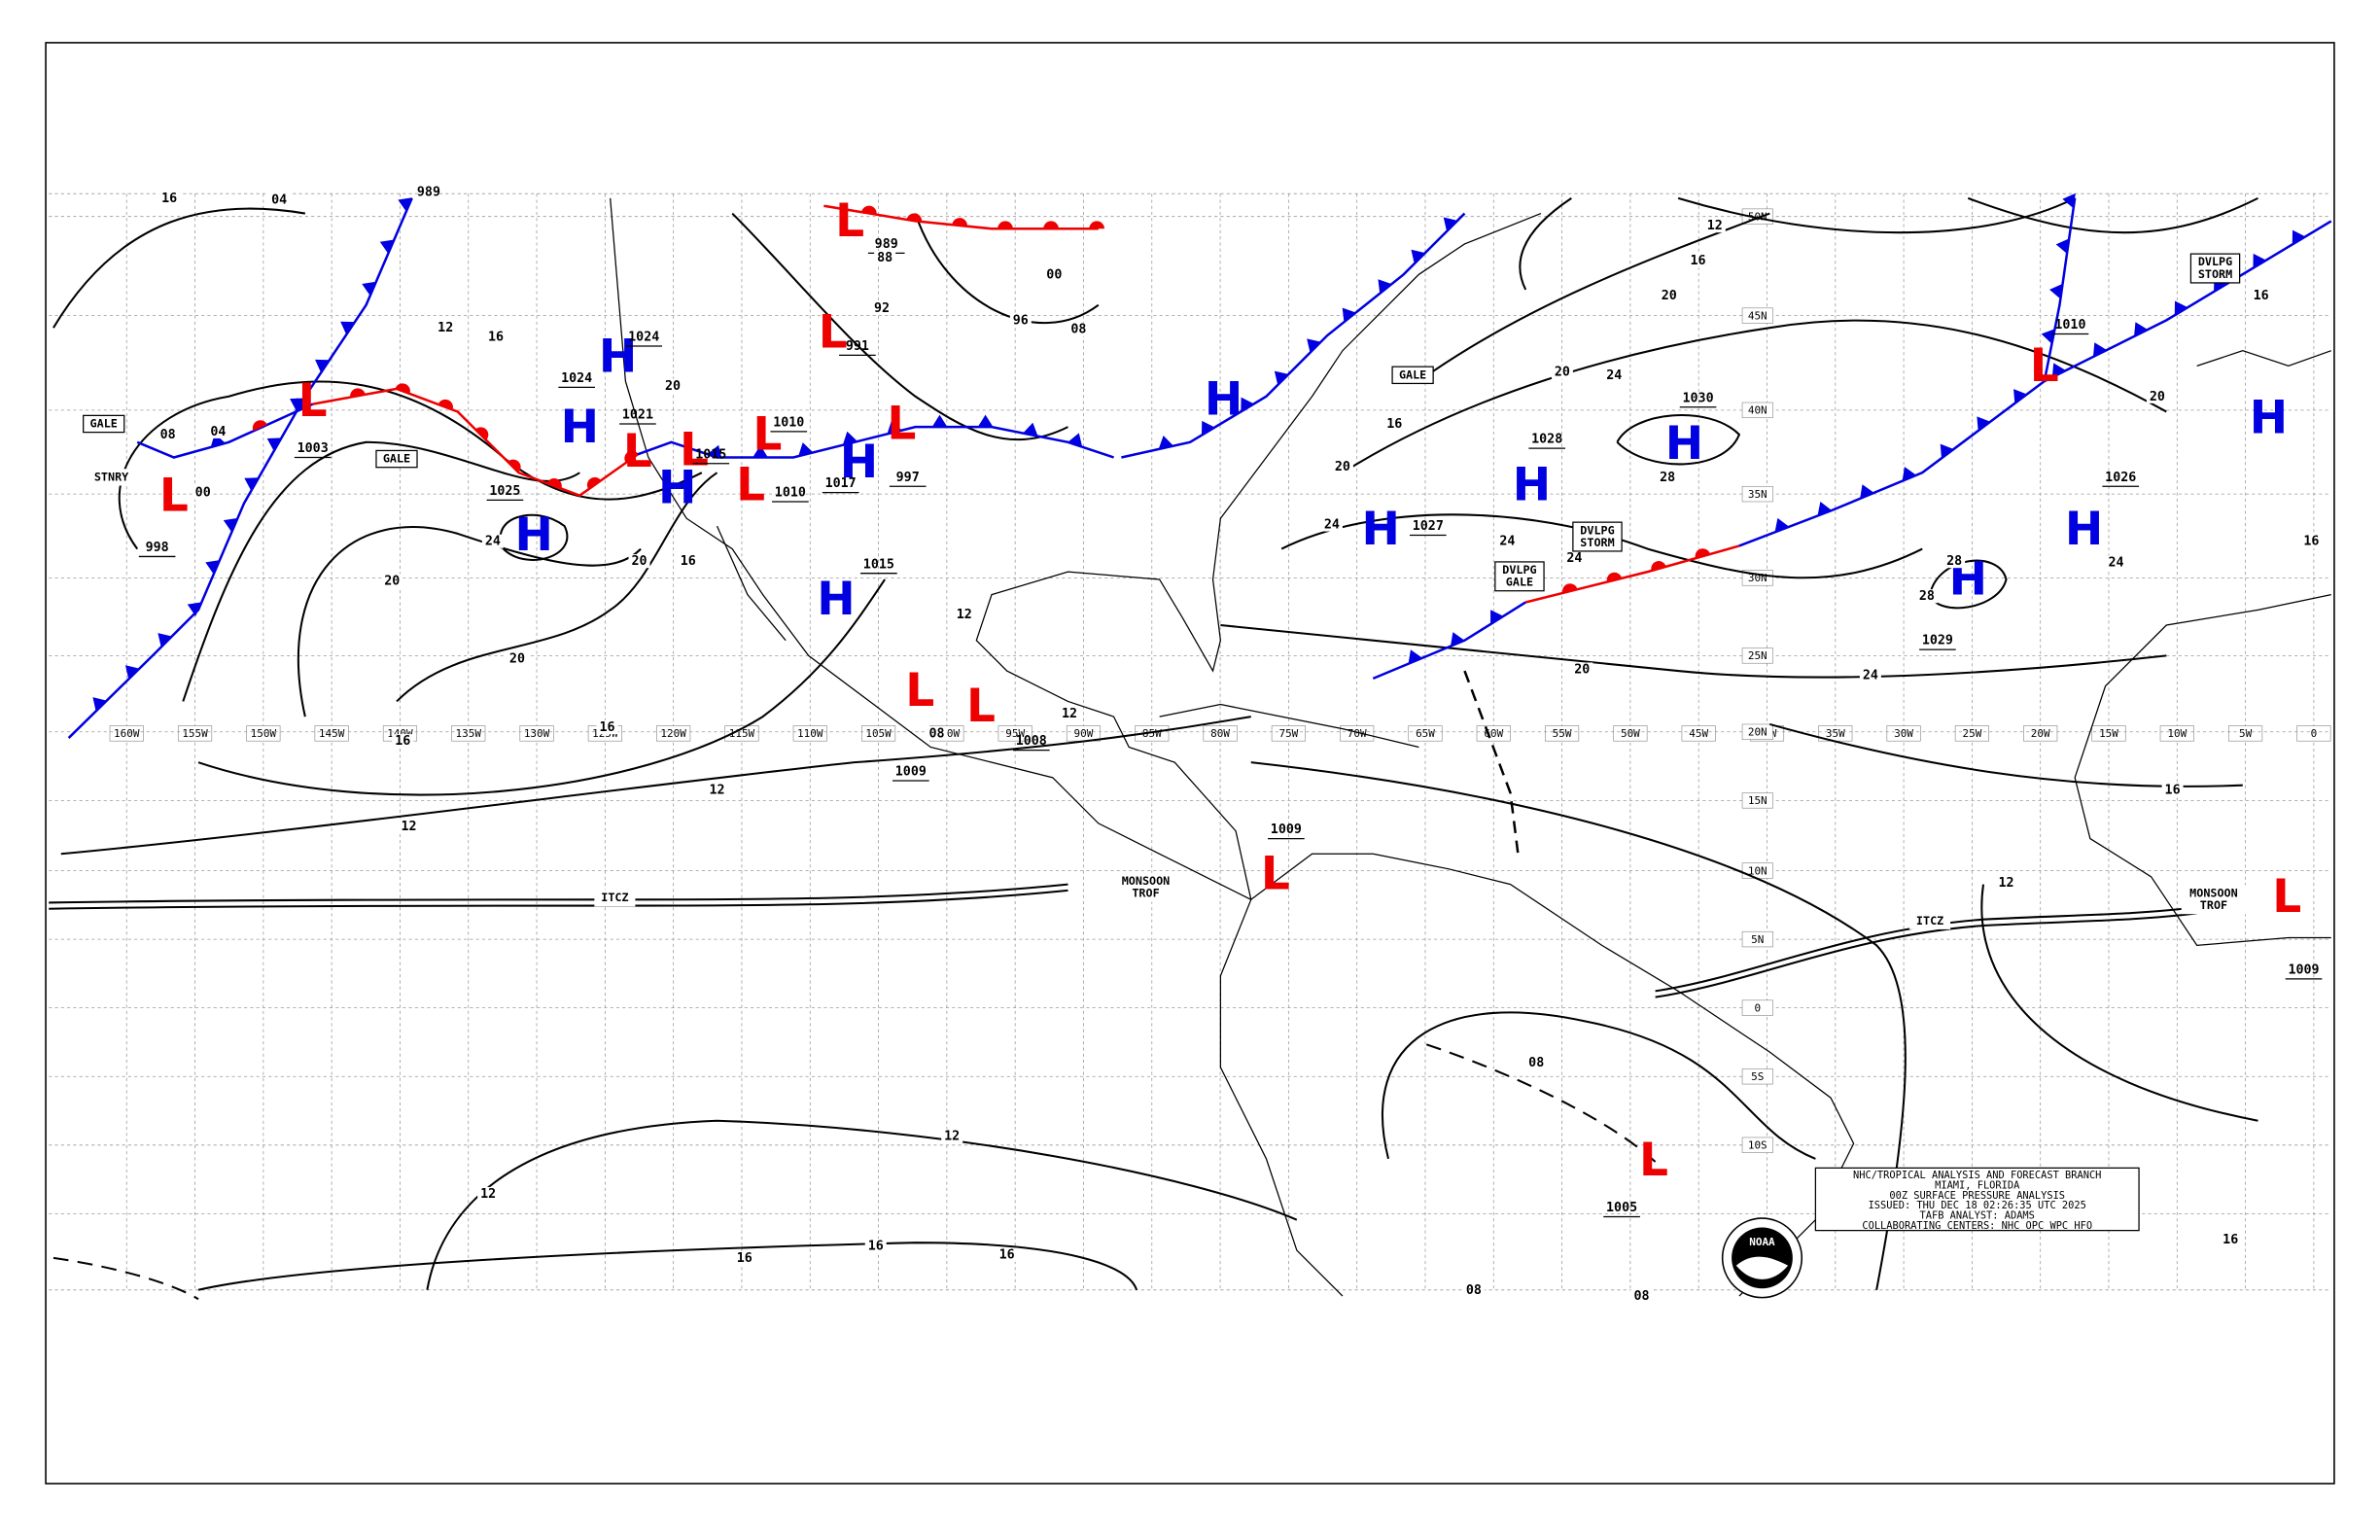 This screenshot has width=2380, height=1540. What do you see at coordinates (111, 476) in the screenshot?
I see `annotation-text: STNRY` at bounding box center [111, 476].